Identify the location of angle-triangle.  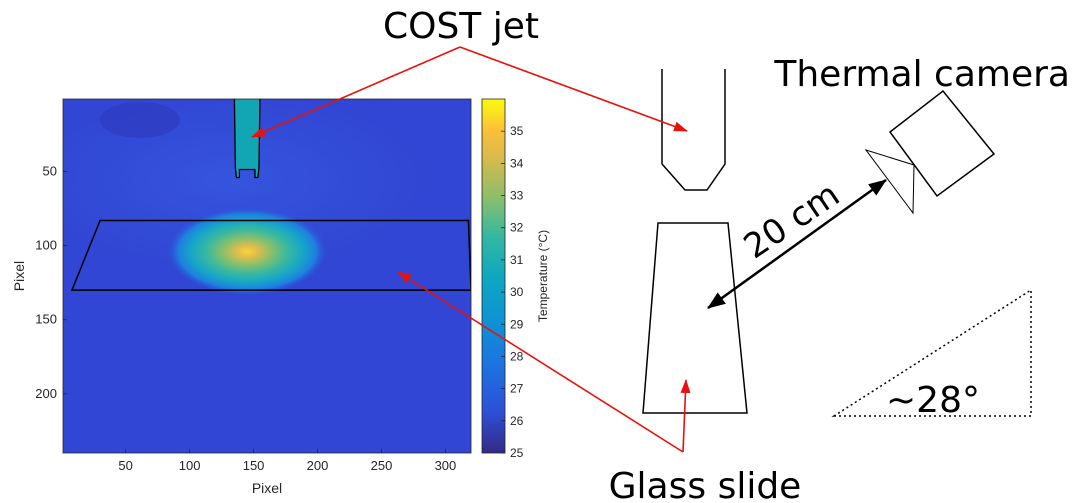
(931, 352).